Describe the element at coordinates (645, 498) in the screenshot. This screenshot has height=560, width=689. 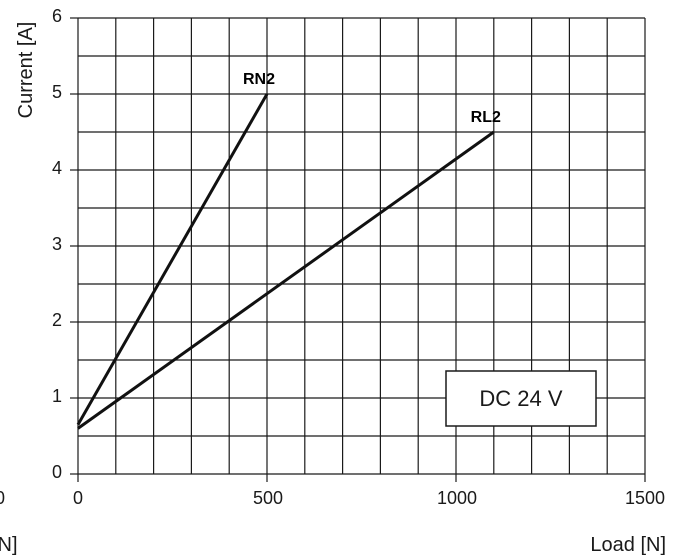
I see `x-tick-label: 1500` at that location.